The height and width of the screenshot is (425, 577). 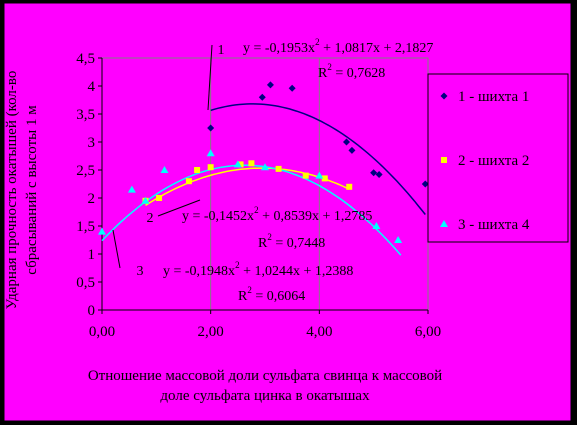 I want to click on y-tick-label: 0, so click(x=92, y=311).